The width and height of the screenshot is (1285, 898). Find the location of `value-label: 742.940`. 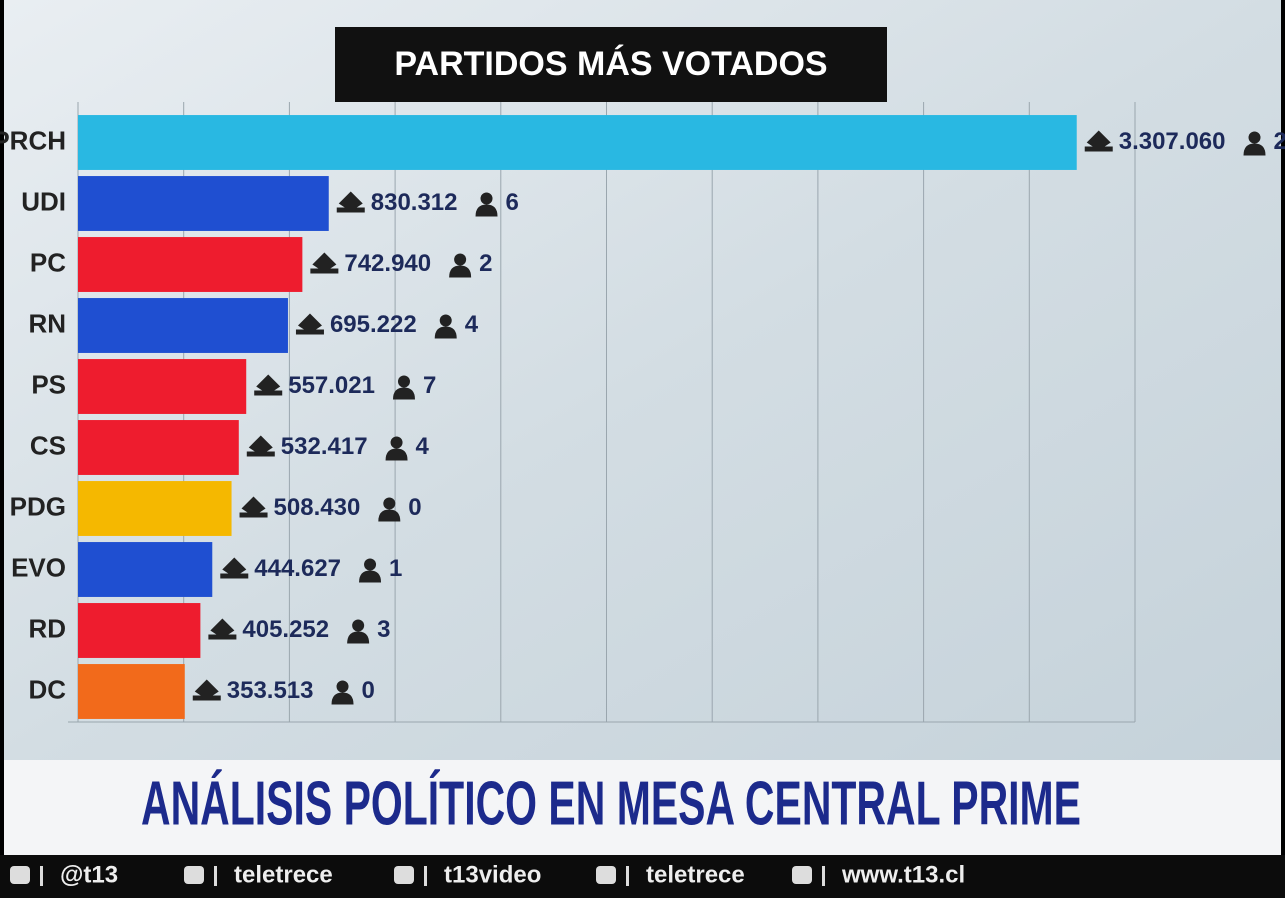

value-label: 742.940 is located at coordinates (387, 263).